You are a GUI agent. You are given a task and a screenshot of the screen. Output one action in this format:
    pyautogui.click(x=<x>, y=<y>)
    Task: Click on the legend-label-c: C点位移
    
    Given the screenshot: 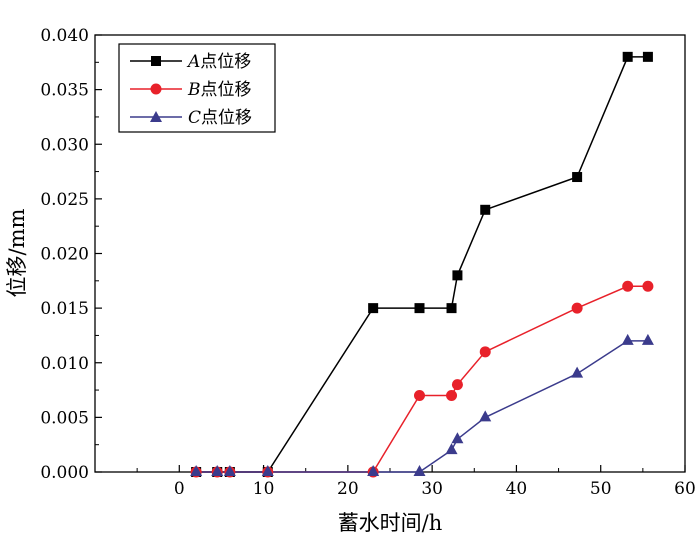 What is the action you would take?
    pyautogui.click(x=220, y=118)
    